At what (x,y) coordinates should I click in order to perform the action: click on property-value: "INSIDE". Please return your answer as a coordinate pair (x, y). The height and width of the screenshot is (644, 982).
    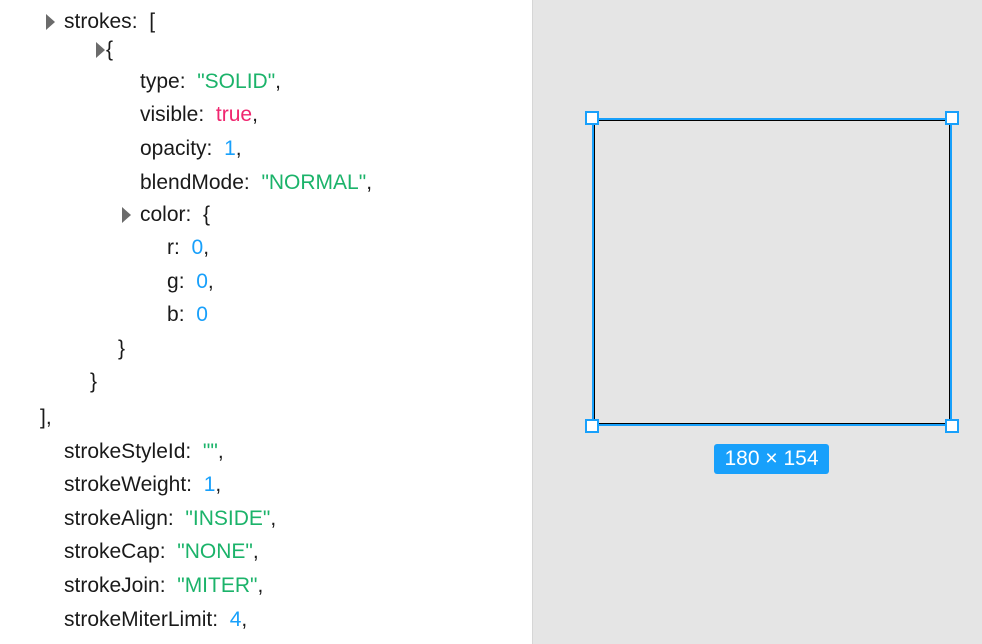
    Looking at the image, I should click on (228, 518).